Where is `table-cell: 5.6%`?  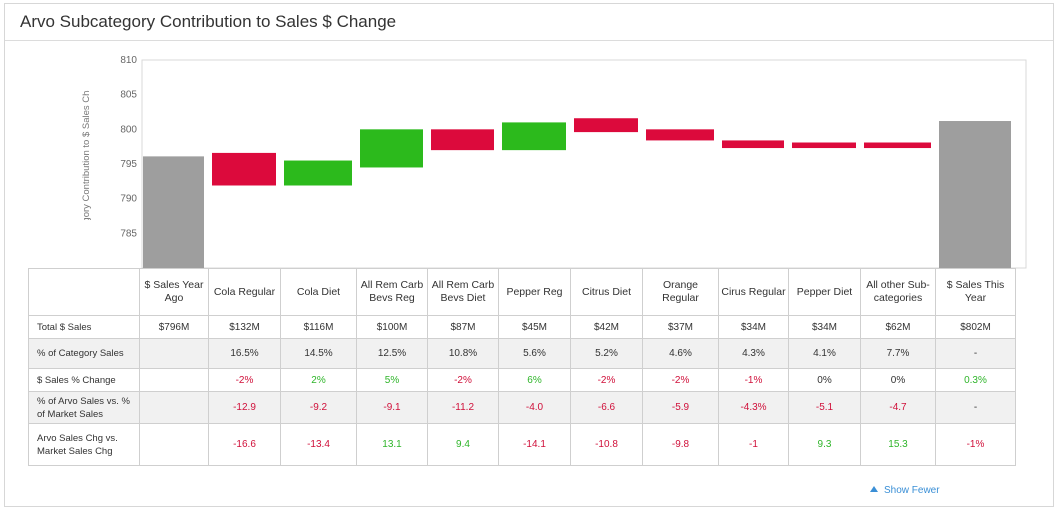 table-cell: 5.6% is located at coordinates (534, 353).